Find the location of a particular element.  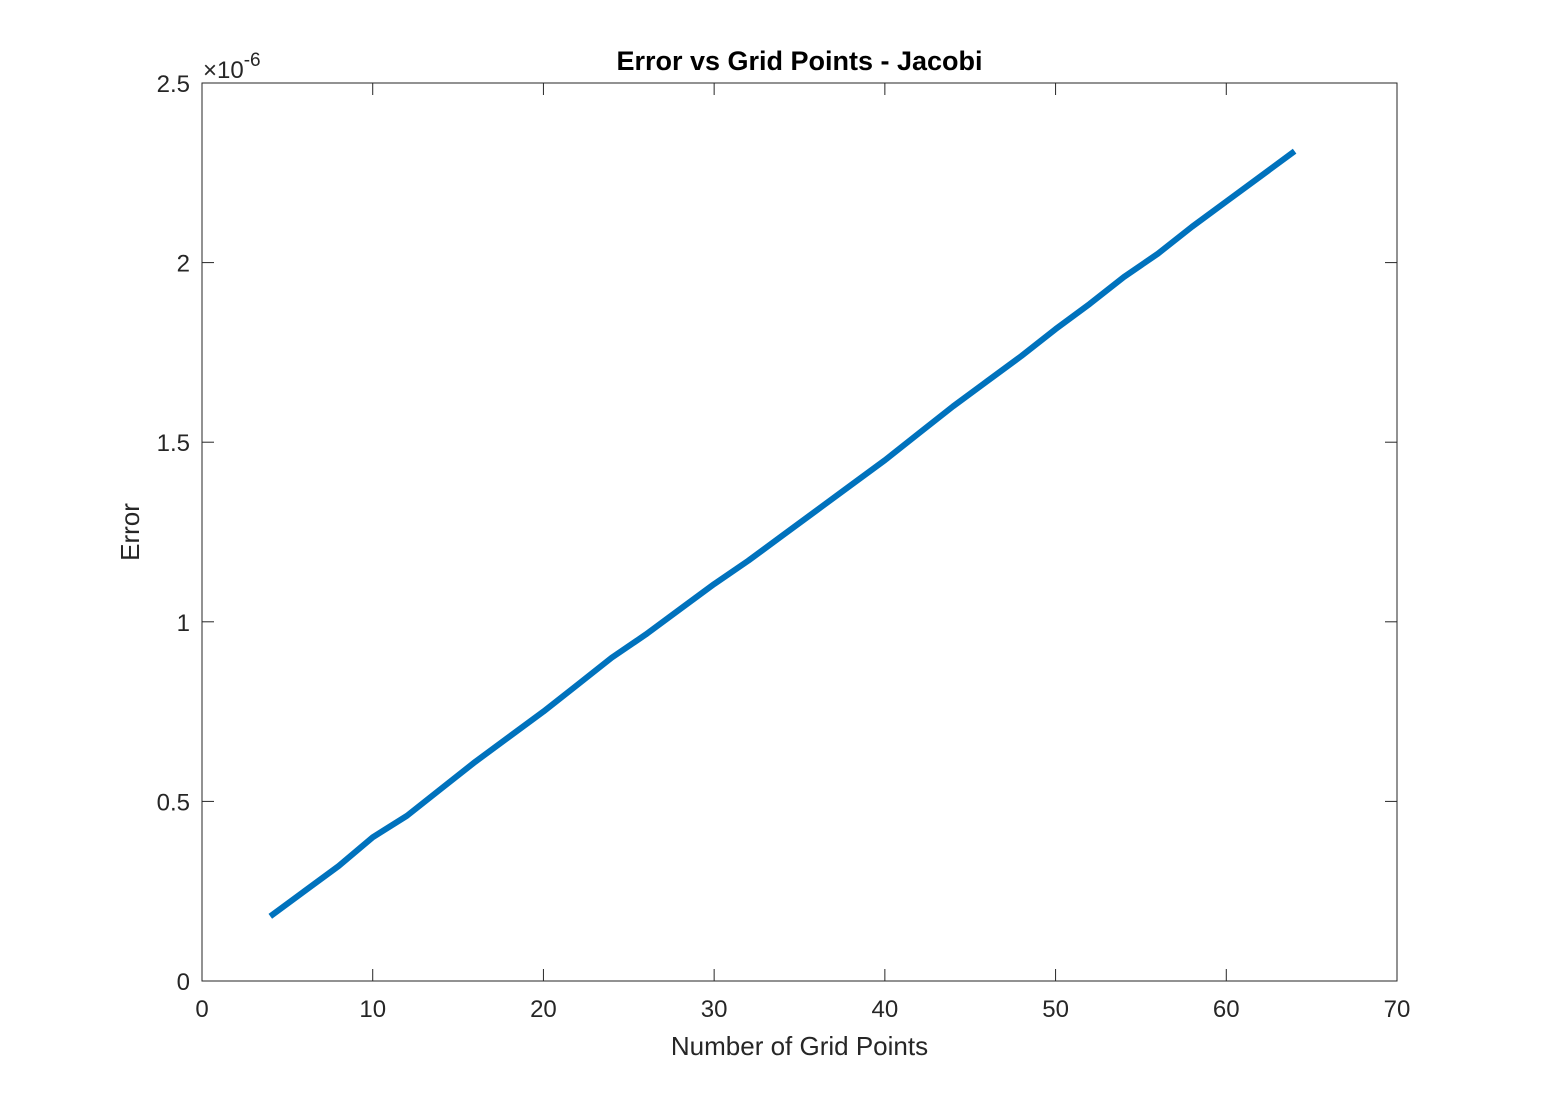

y-exponent-power: -6 is located at coordinates (252, 60).